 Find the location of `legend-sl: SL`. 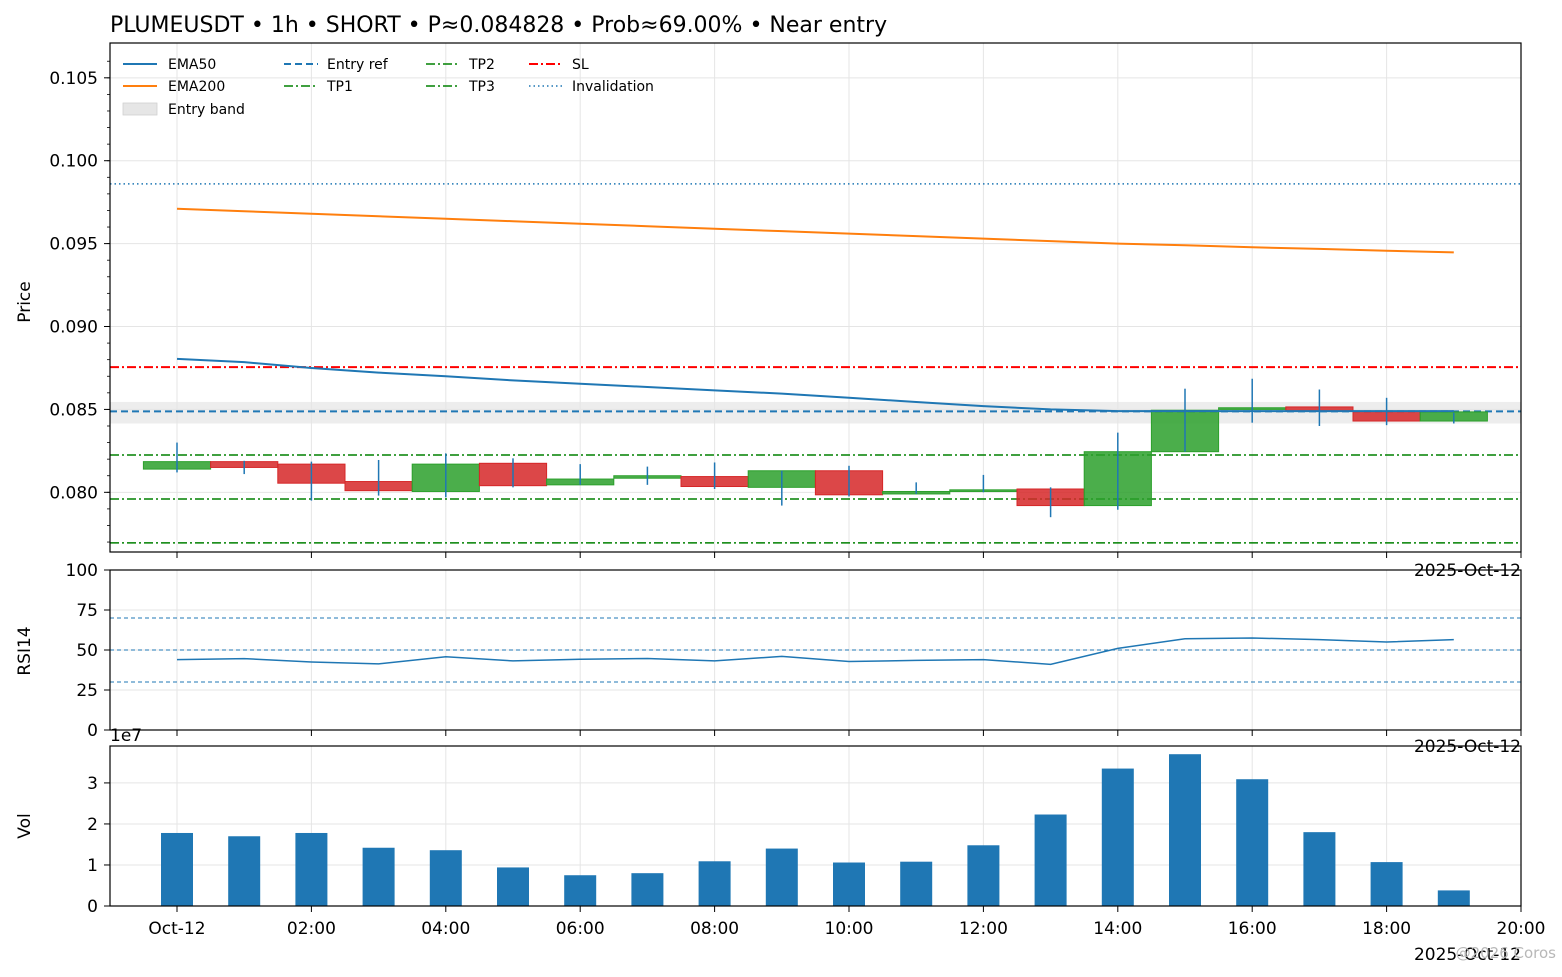

legend-sl: SL is located at coordinates (580, 65).